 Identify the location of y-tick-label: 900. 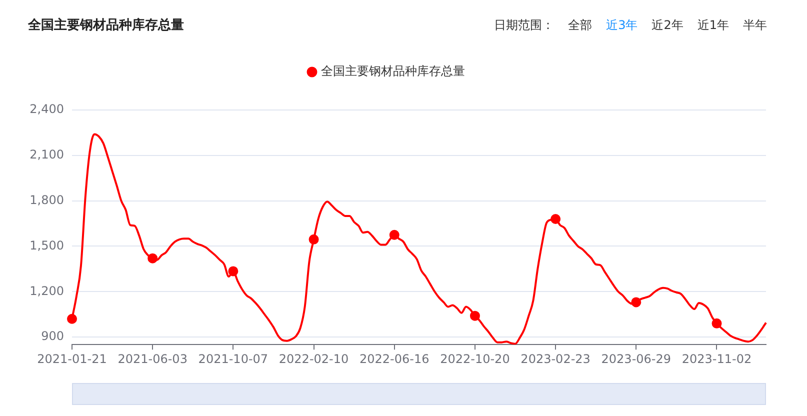
(52, 336).